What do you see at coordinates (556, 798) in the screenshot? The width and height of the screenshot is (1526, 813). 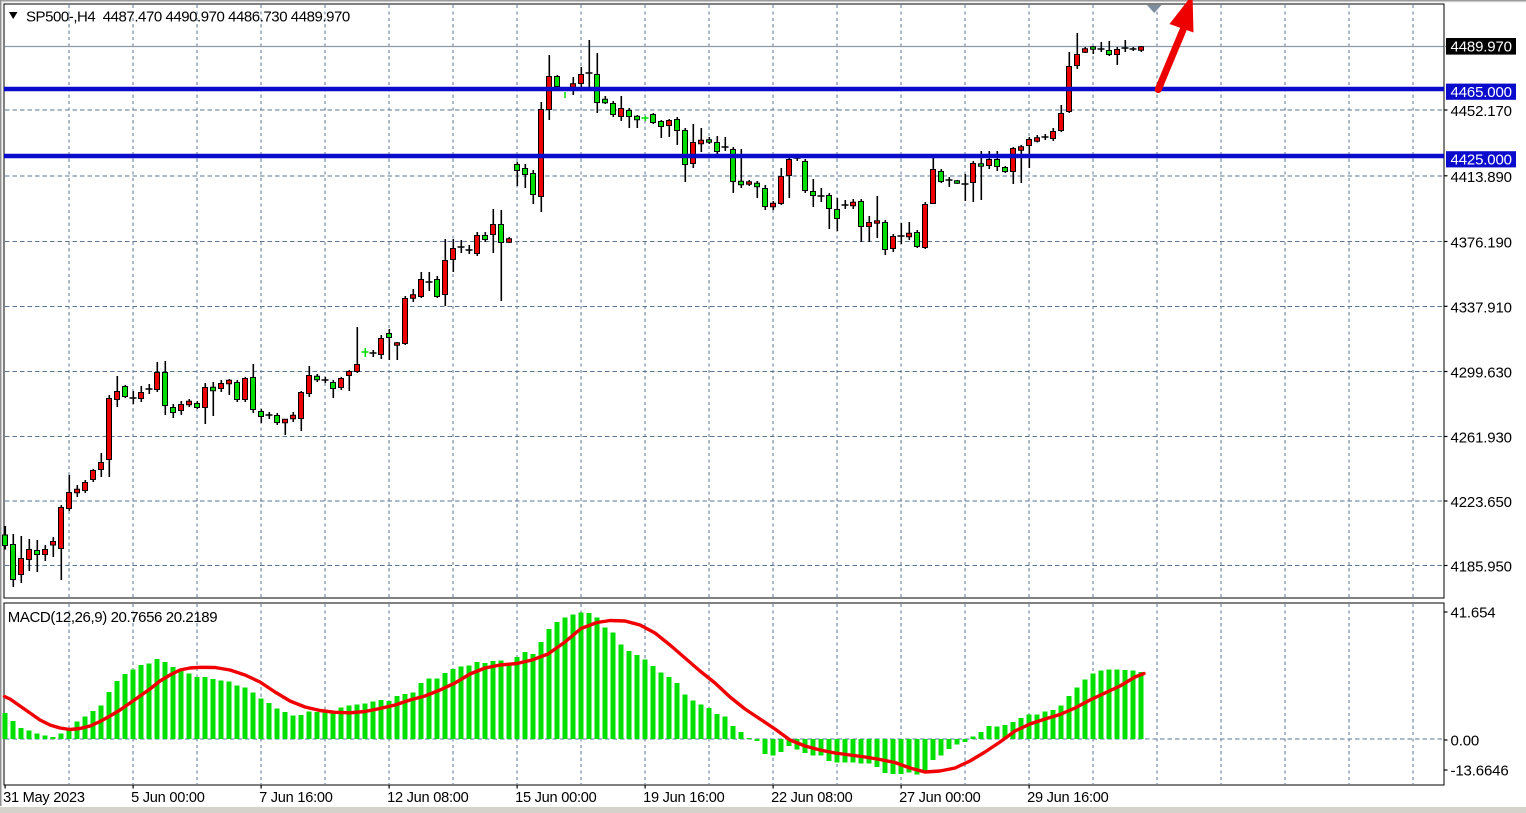 I see `svg-text: 15 Jun 00:00` at bounding box center [556, 798].